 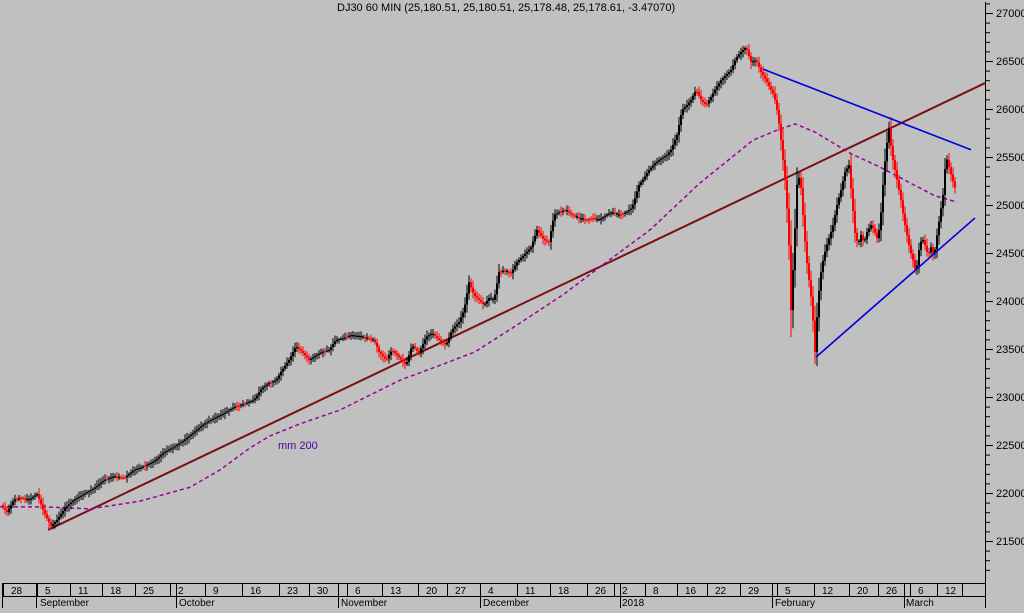 I want to click on x-axis-day-label: 28, so click(x=17, y=591).